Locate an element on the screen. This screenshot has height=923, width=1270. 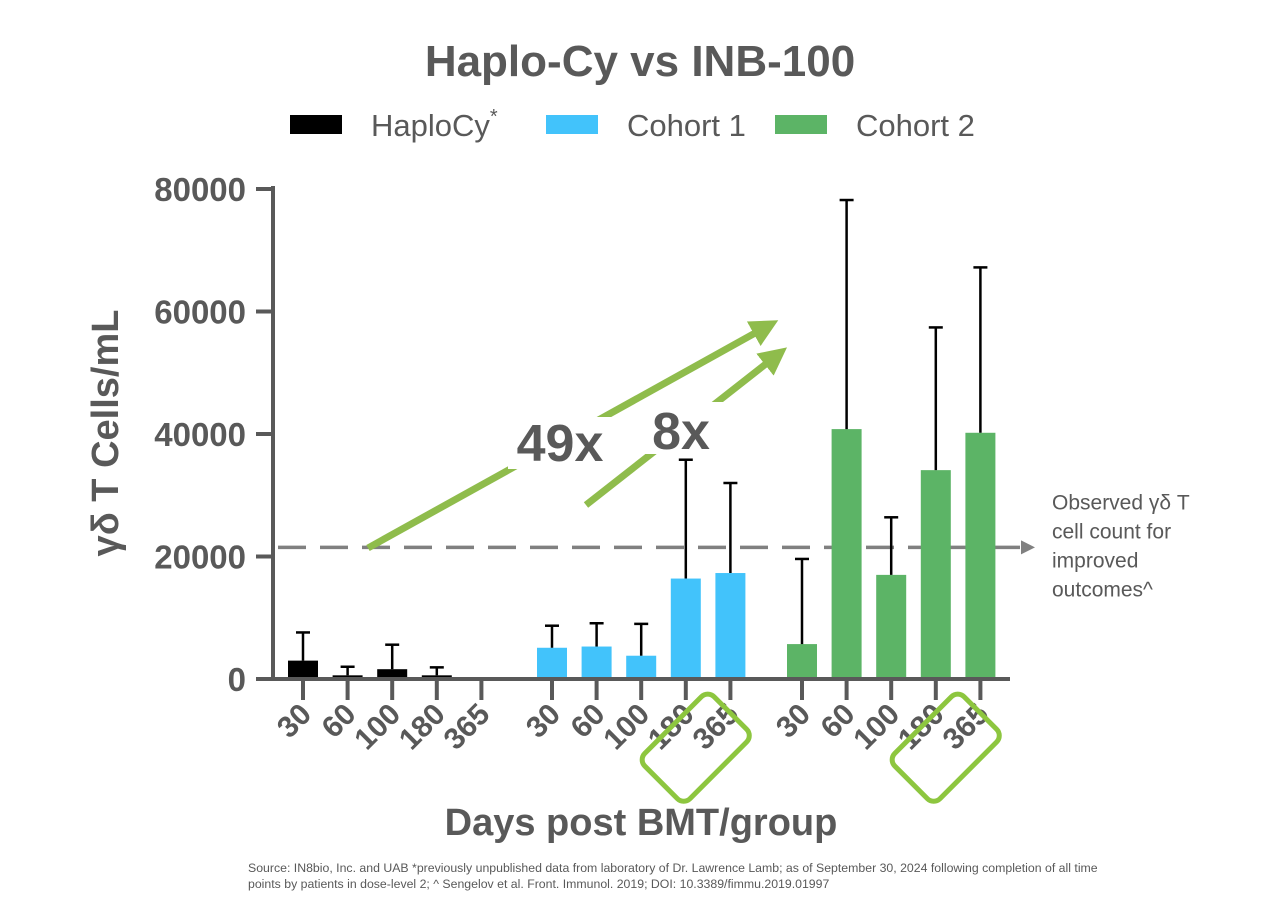
legend-swatch-cohort1 is located at coordinates (572, 124).